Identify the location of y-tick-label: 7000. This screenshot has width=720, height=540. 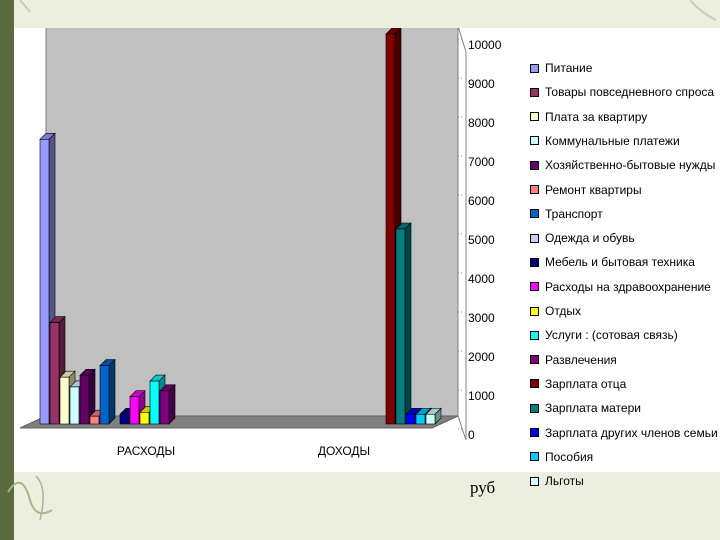
(481, 162).